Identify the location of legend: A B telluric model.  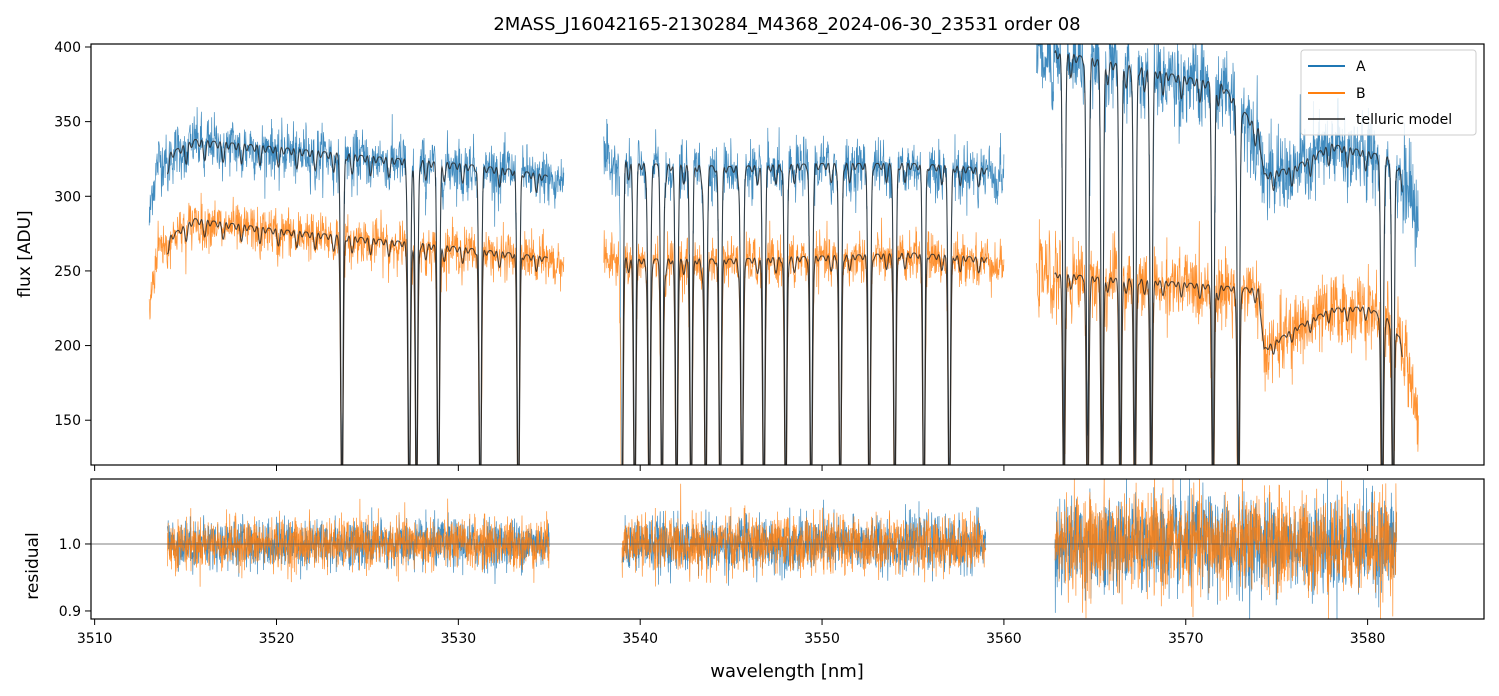
(1388, 92).